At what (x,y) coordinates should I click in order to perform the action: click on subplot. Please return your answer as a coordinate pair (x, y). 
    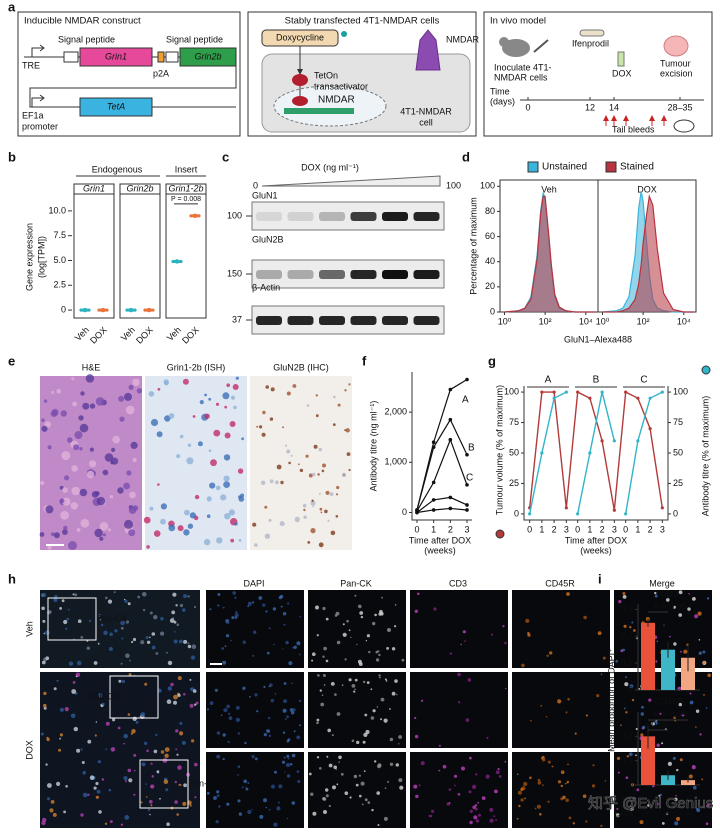
    Looking at the image, I should click on (94, 251).